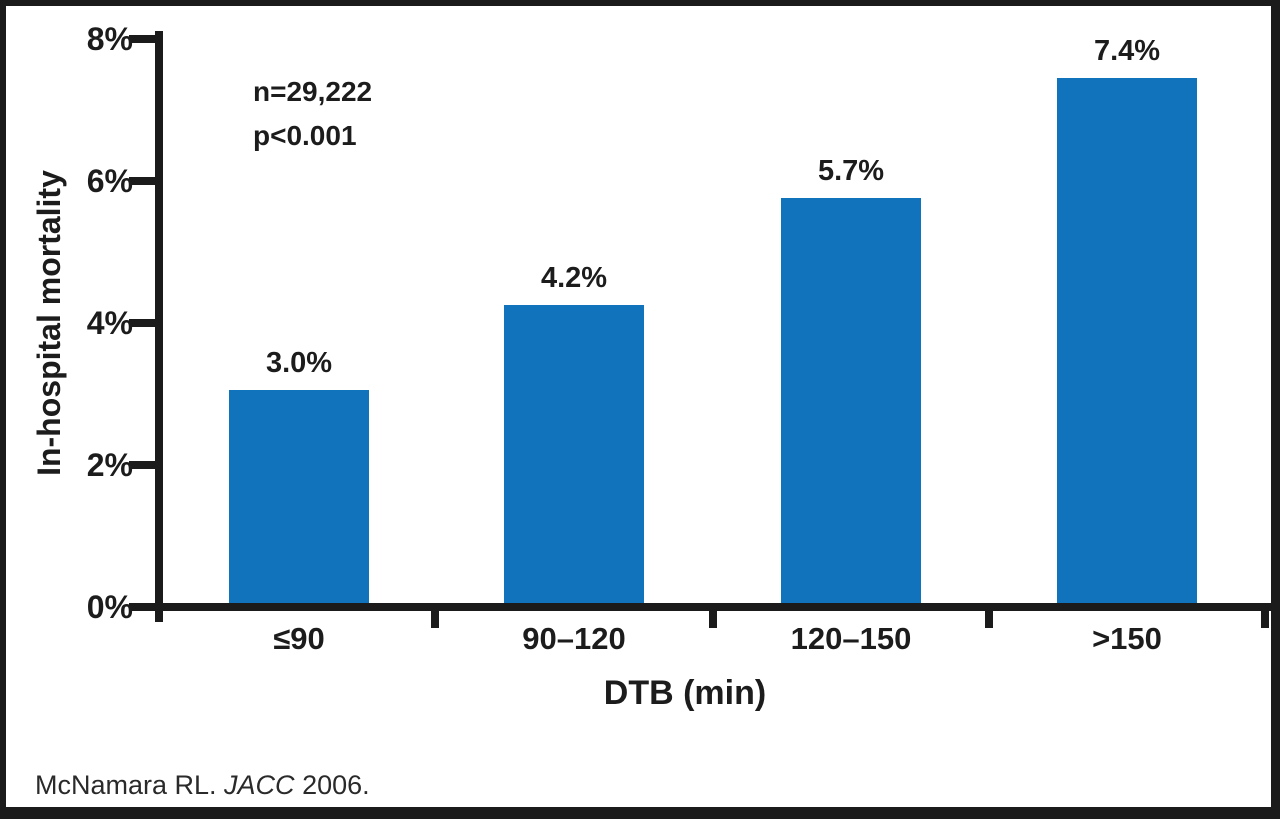 This screenshot has width=1280, height=819. Describe the element at coordinates (313, 91) in the screenshot. I see `annotation-n: n=29,222` at that location.